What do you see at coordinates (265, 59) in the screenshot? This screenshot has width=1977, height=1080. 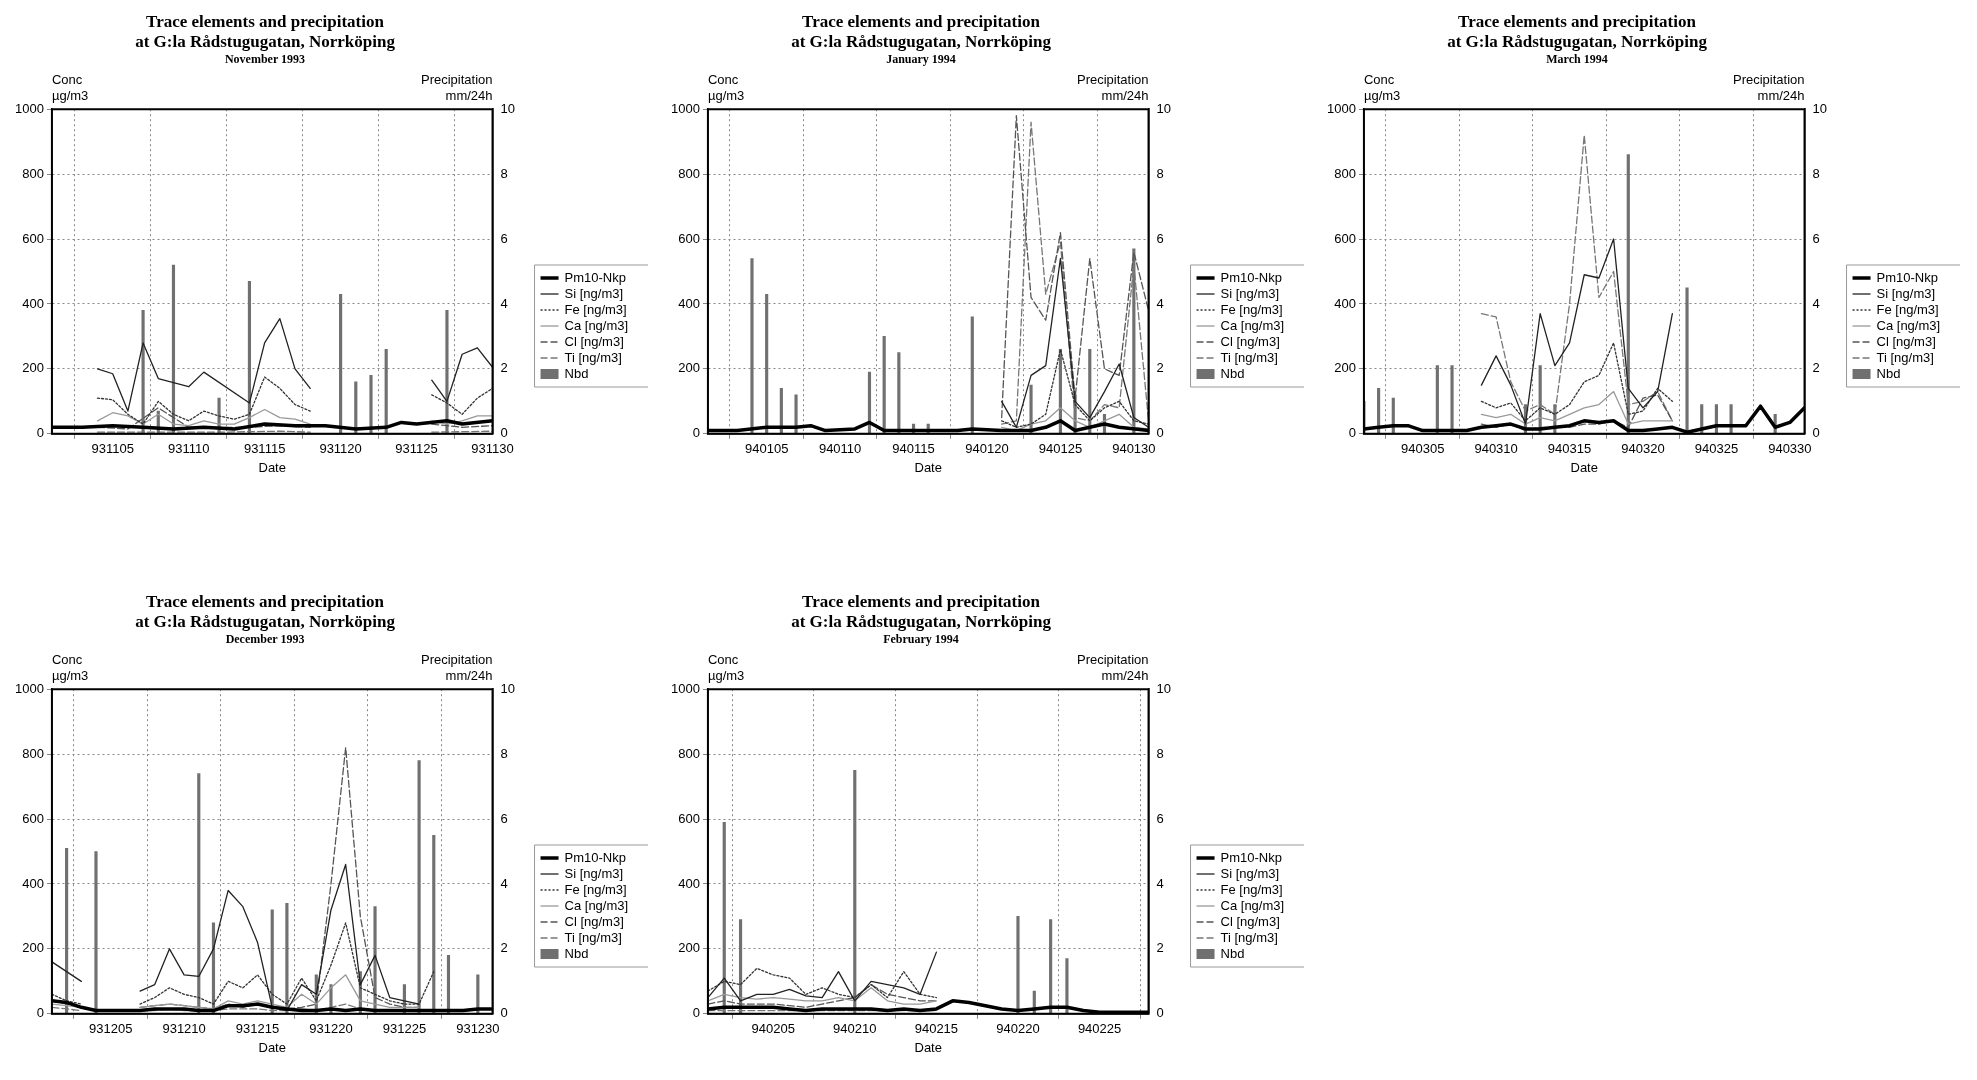 I see `chart-subtitle: November 1993` at bounding box center [265, 59].